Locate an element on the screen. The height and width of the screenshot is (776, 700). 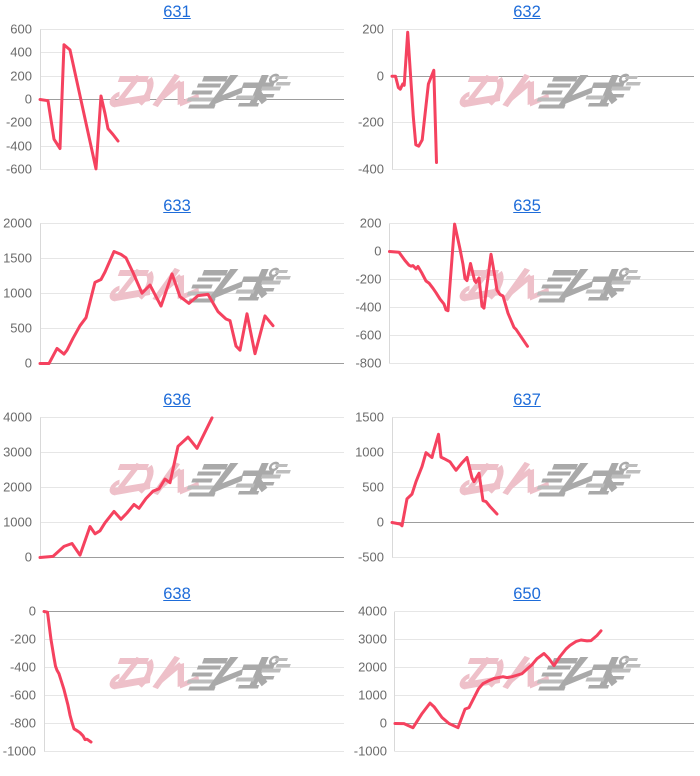
svg-text: -500 is located at coordinates (371, 557).